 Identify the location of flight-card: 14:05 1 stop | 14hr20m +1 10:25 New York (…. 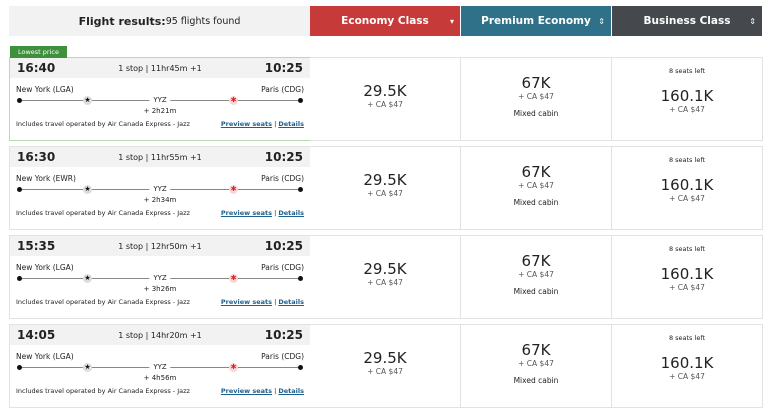
(160, 366).